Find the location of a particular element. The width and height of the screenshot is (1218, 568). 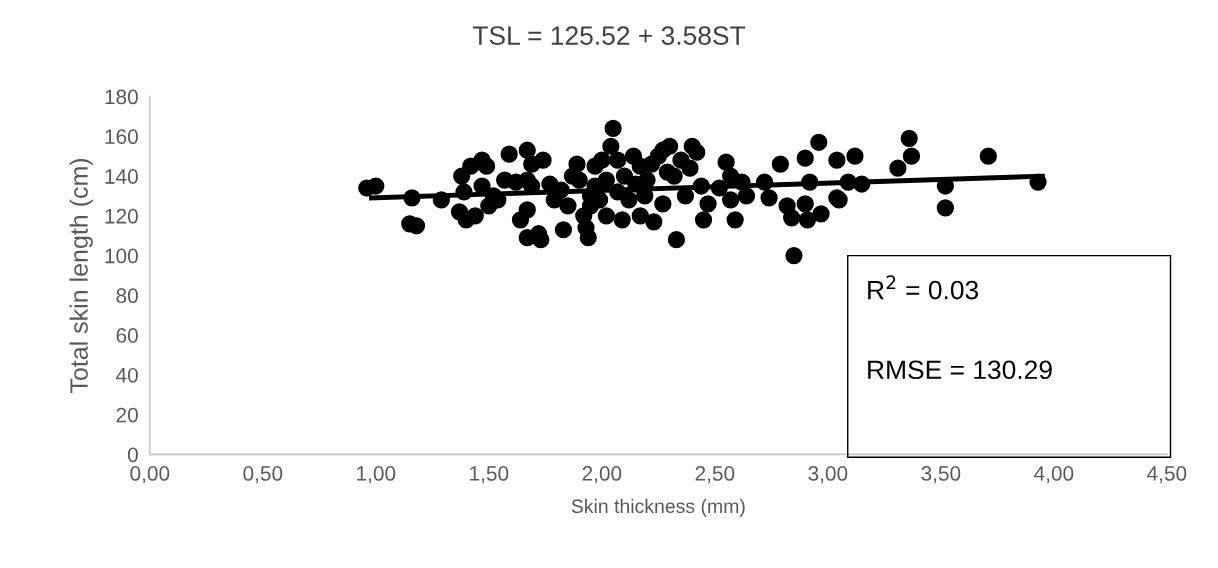

y-axis-title: Total skin length (cm) is located at coordinates (81, 275).